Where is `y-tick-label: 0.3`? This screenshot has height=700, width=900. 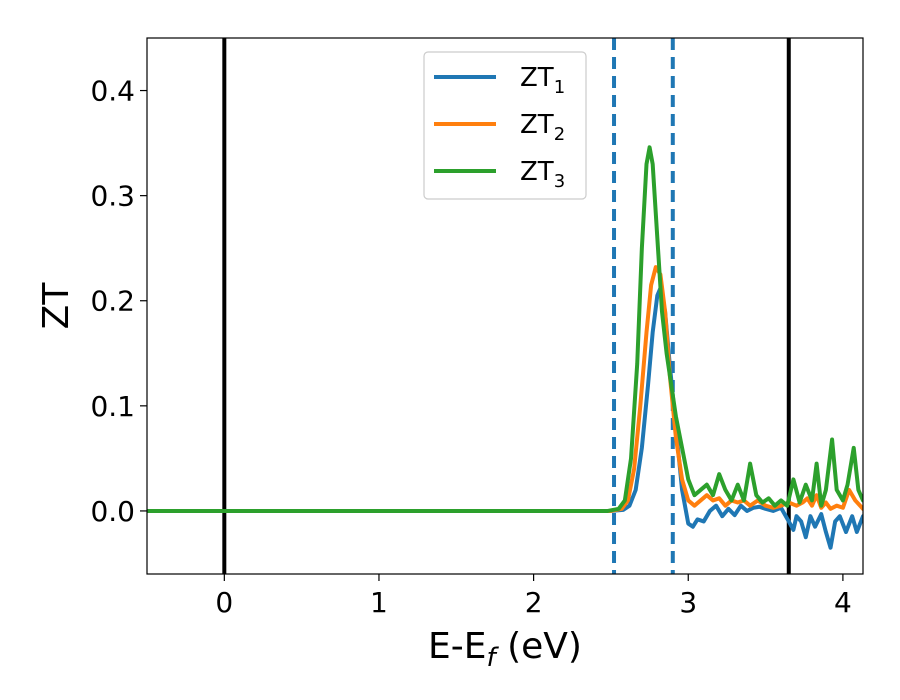 y-tick-label: 0.3 is located at coordinates (112, 196).